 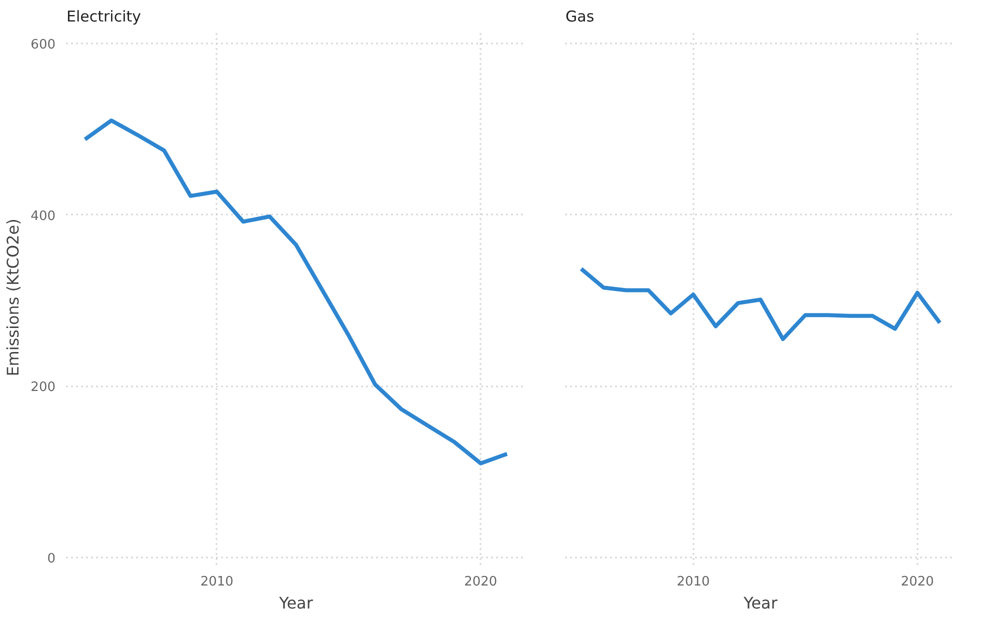 What do you see at coordinates (43, 44) in the screenshot?
I see `y-tick-label: 600` at bounding box center [43, 44].